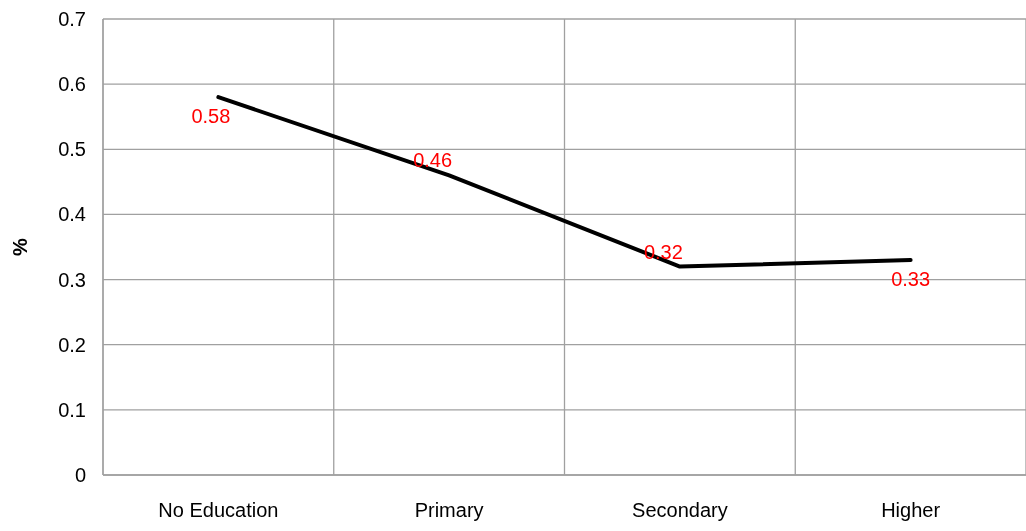  I want to click on data-label: 0.58, so click(211, 116).